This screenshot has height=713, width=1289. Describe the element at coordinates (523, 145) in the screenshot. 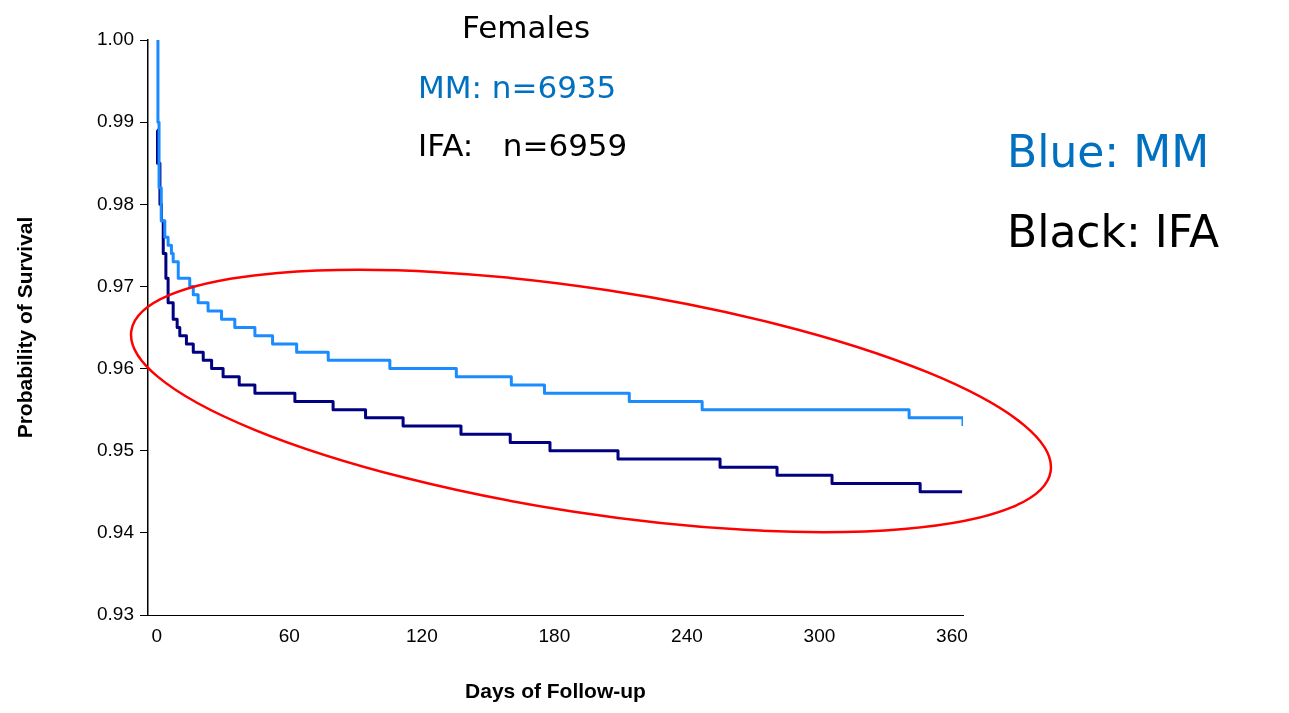

I see `annotation: IFA: n=6959` at that location.